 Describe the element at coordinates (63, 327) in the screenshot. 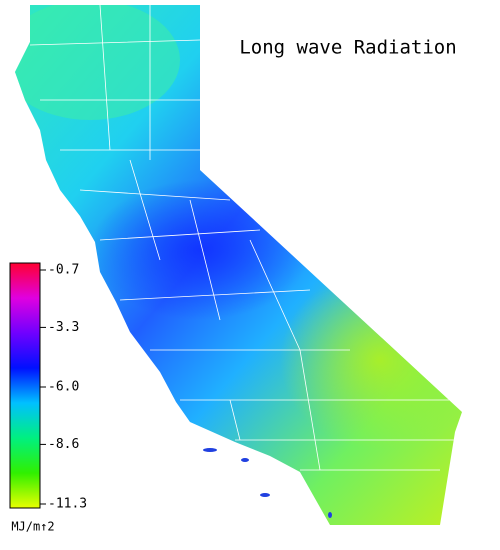

I see `colorbar-tick-label: -3.3` at that location.